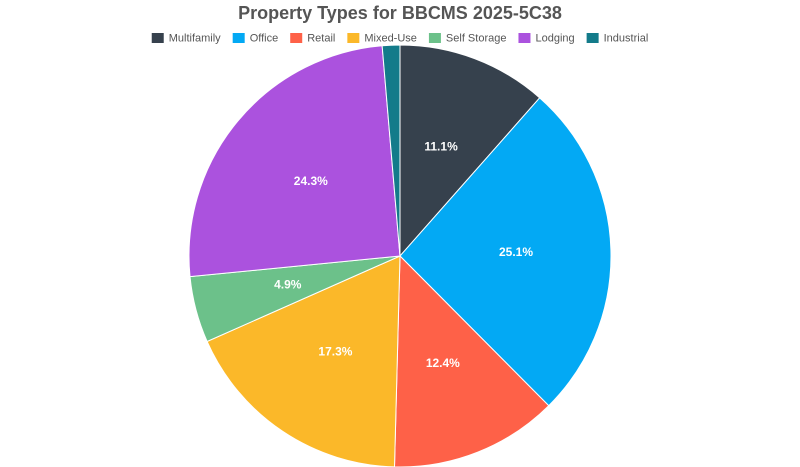  What do you see at coordinates (626, 38) in the screenshot?
I see `legend-label: Industrial` at bounding box center [626, 38].